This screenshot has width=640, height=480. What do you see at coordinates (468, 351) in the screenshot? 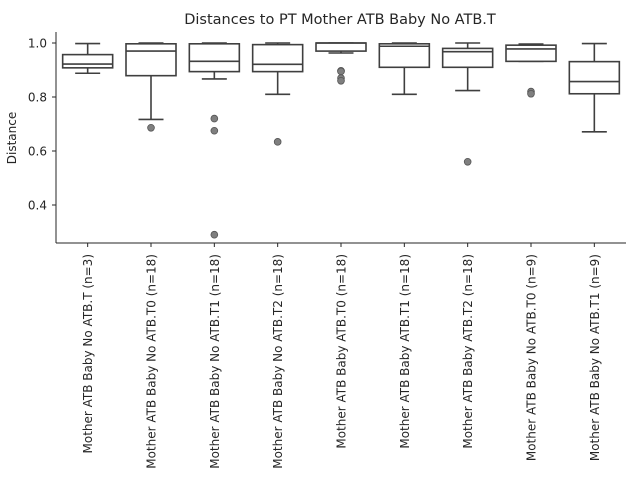
I see `x-tick-label: Mother ATB Baby ATB.T2 (n=18)` at bounding box center [468, 351].